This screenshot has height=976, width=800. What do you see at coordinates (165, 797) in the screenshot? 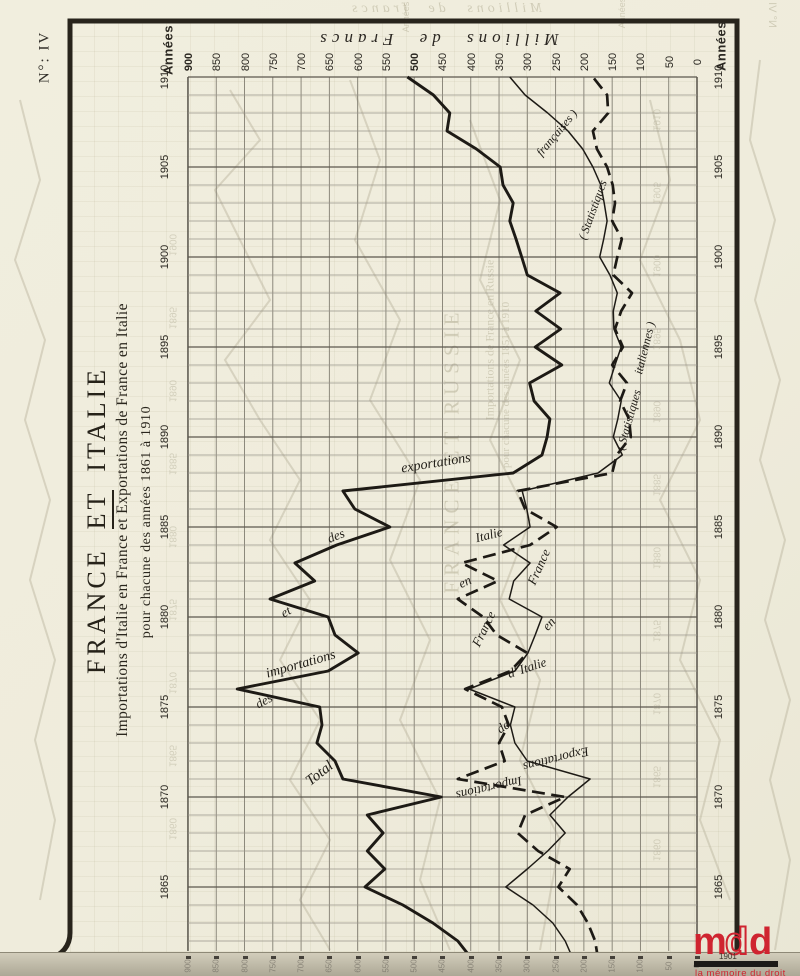
I see `year-label-left: 1870` at bounding box center [165, 797].